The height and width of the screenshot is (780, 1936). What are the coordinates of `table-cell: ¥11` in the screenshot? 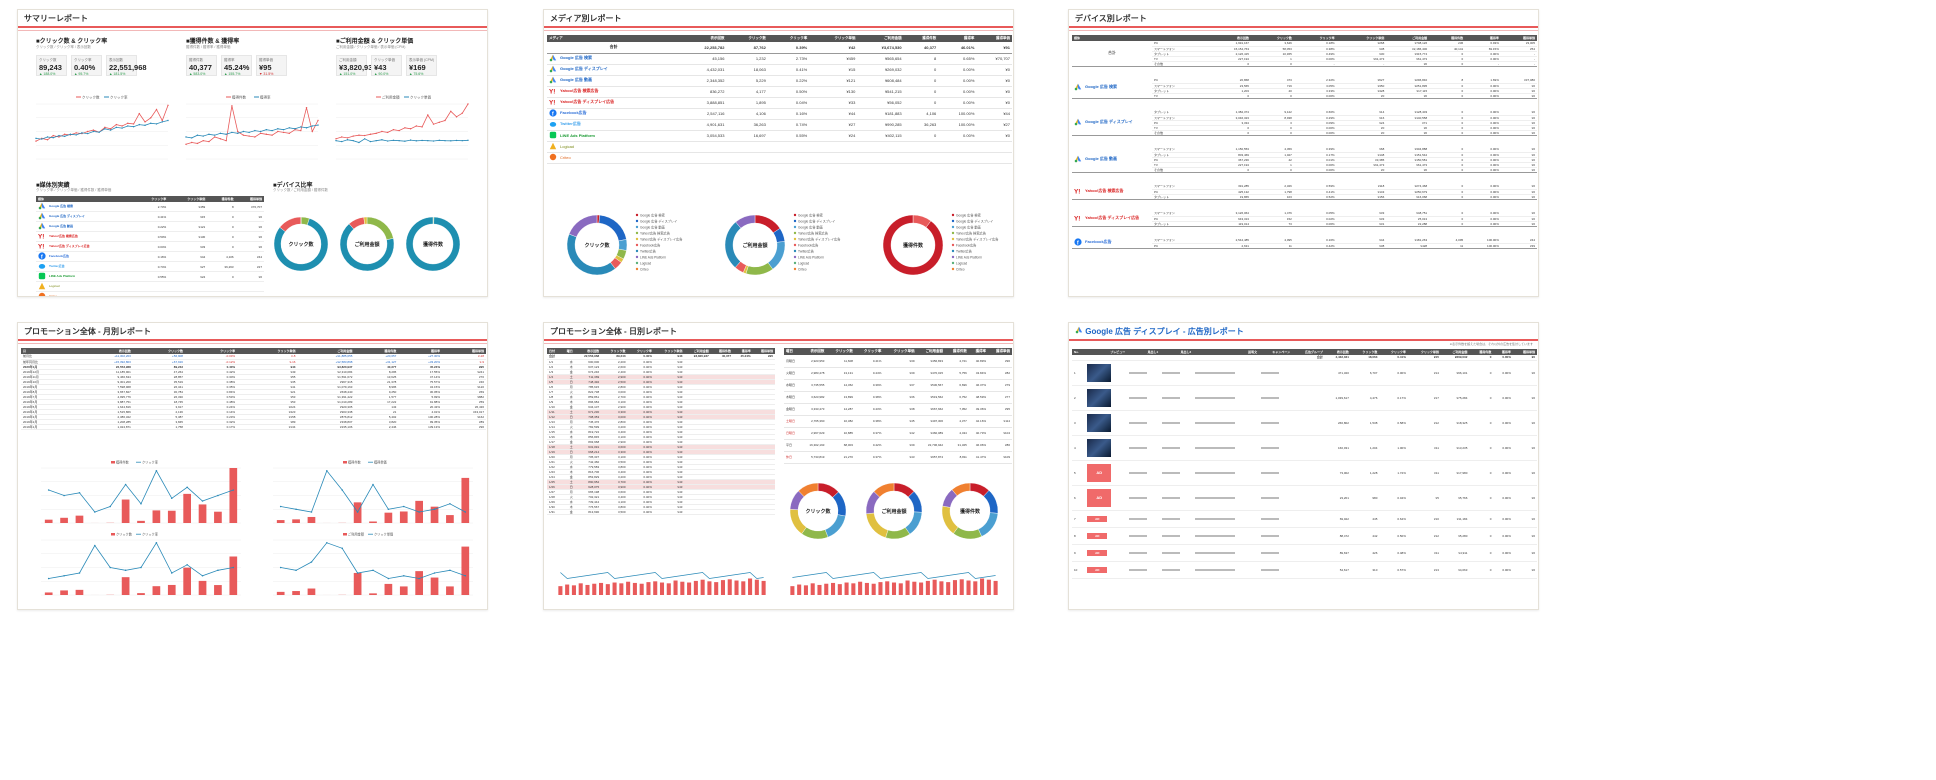 It's located at (1424, 553).